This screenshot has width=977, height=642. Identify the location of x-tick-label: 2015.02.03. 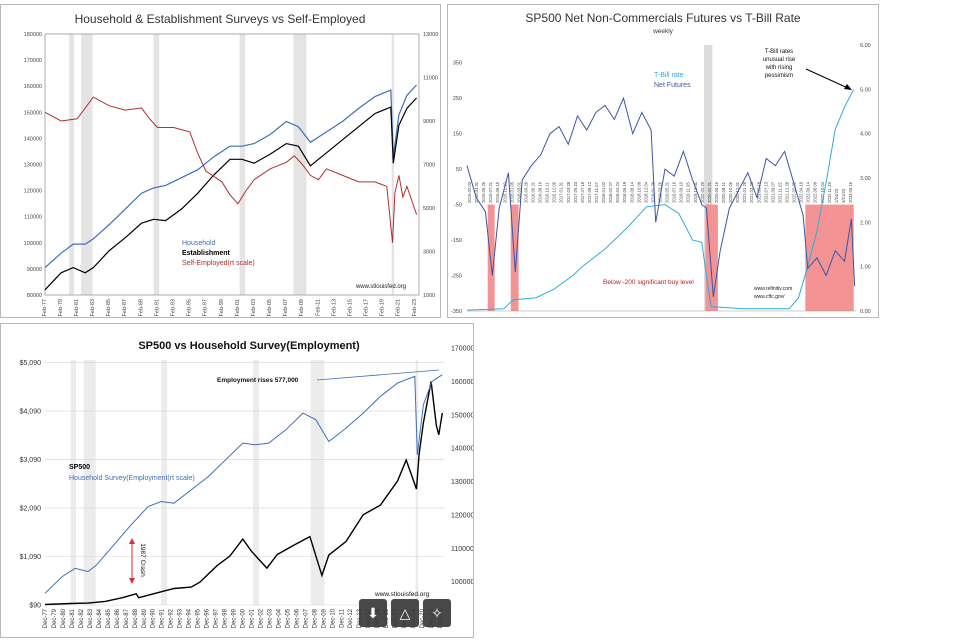
(469, 192).